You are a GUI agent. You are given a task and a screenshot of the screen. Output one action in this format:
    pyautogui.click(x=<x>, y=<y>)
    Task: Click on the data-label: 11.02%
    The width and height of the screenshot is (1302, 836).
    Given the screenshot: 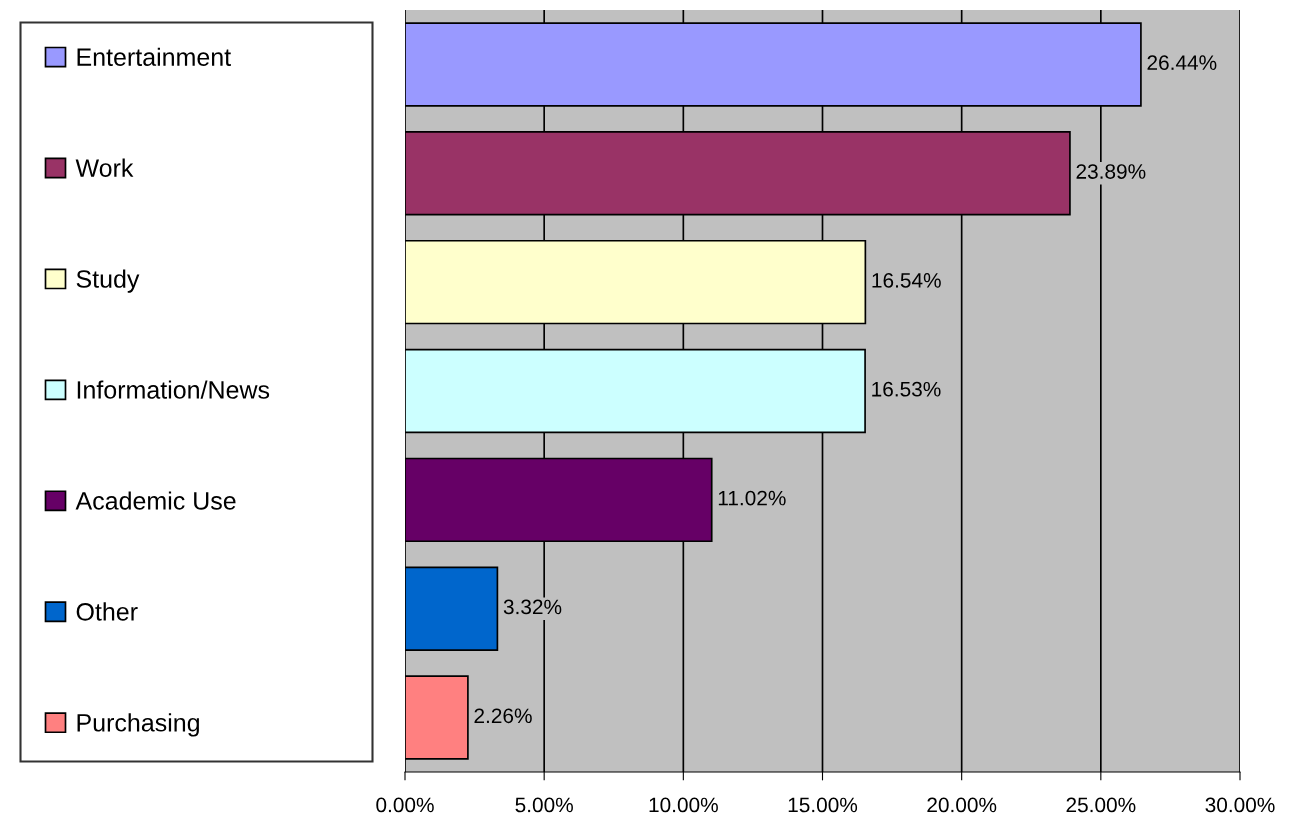 What is the action you would take?
    pyautogui.click(x=752, y=498)
    